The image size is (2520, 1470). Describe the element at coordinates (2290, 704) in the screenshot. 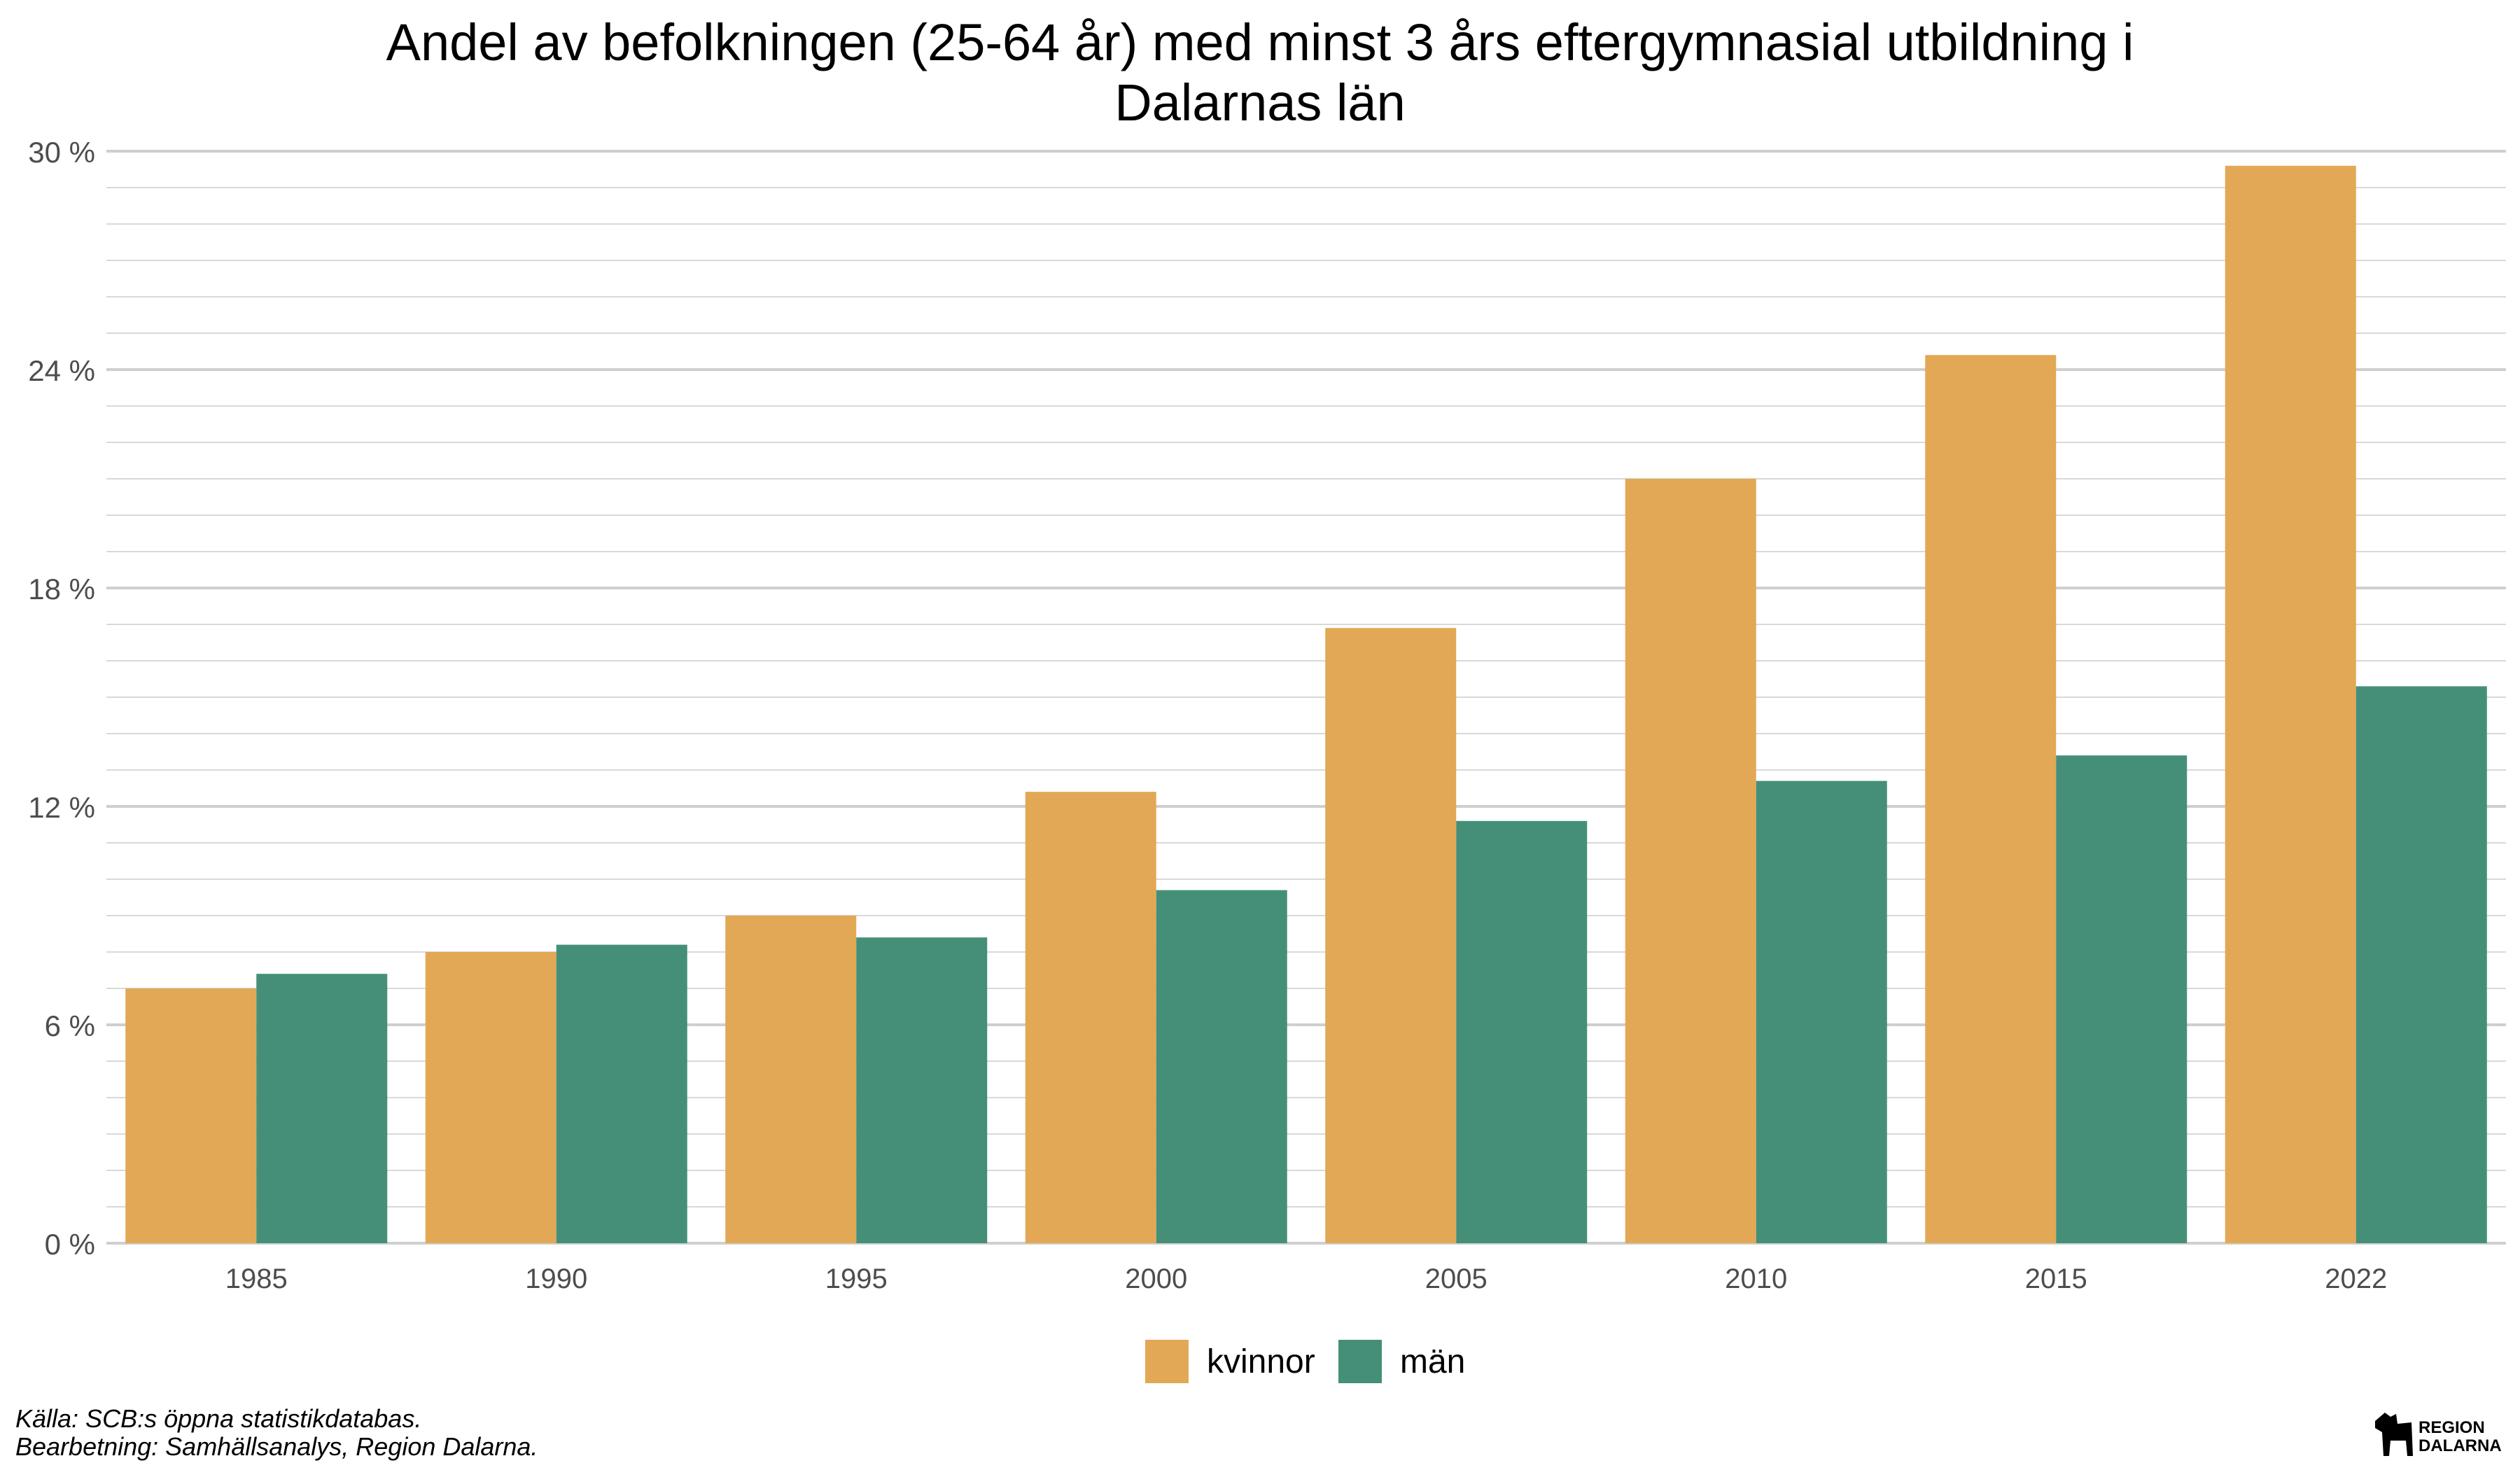

I see `bar-kvinnor-2022` at that location.